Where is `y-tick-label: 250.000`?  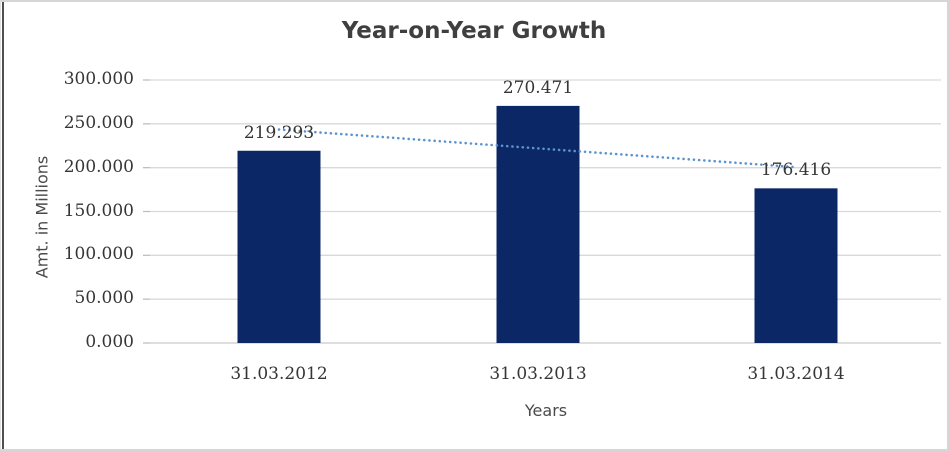 y-tick-label: 250.000 is located at coordinates (98, 122).